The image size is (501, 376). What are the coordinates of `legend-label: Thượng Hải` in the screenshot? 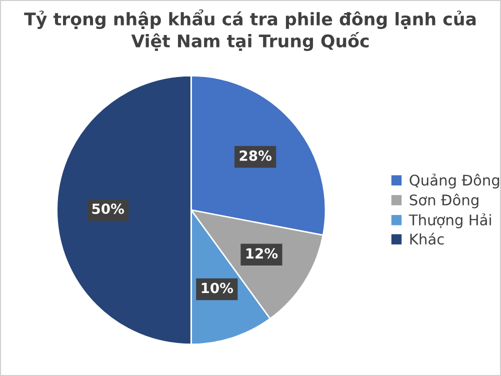 It's located at (449, 220).